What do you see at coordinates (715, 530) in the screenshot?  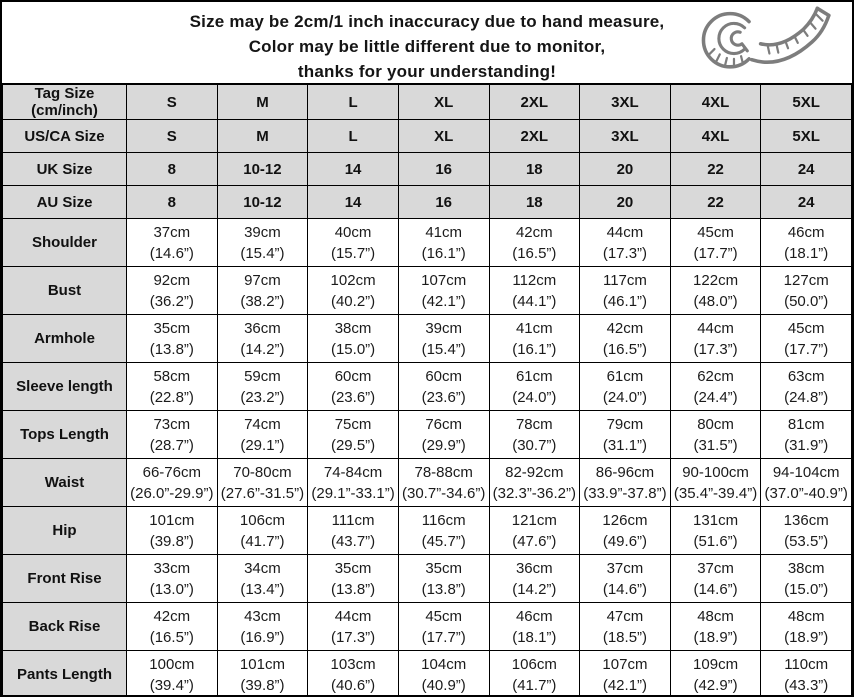 I see `measure-cell: 131cm (51.6”)` at bounding box center [715, 530].